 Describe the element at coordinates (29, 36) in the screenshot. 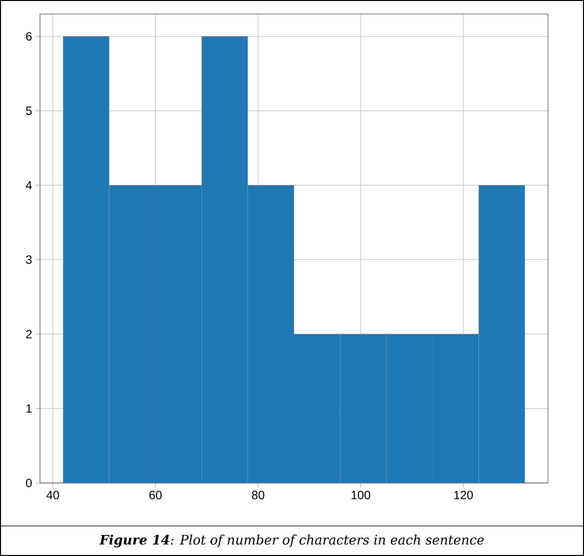

I see `y-tick-label: 6` at that location.